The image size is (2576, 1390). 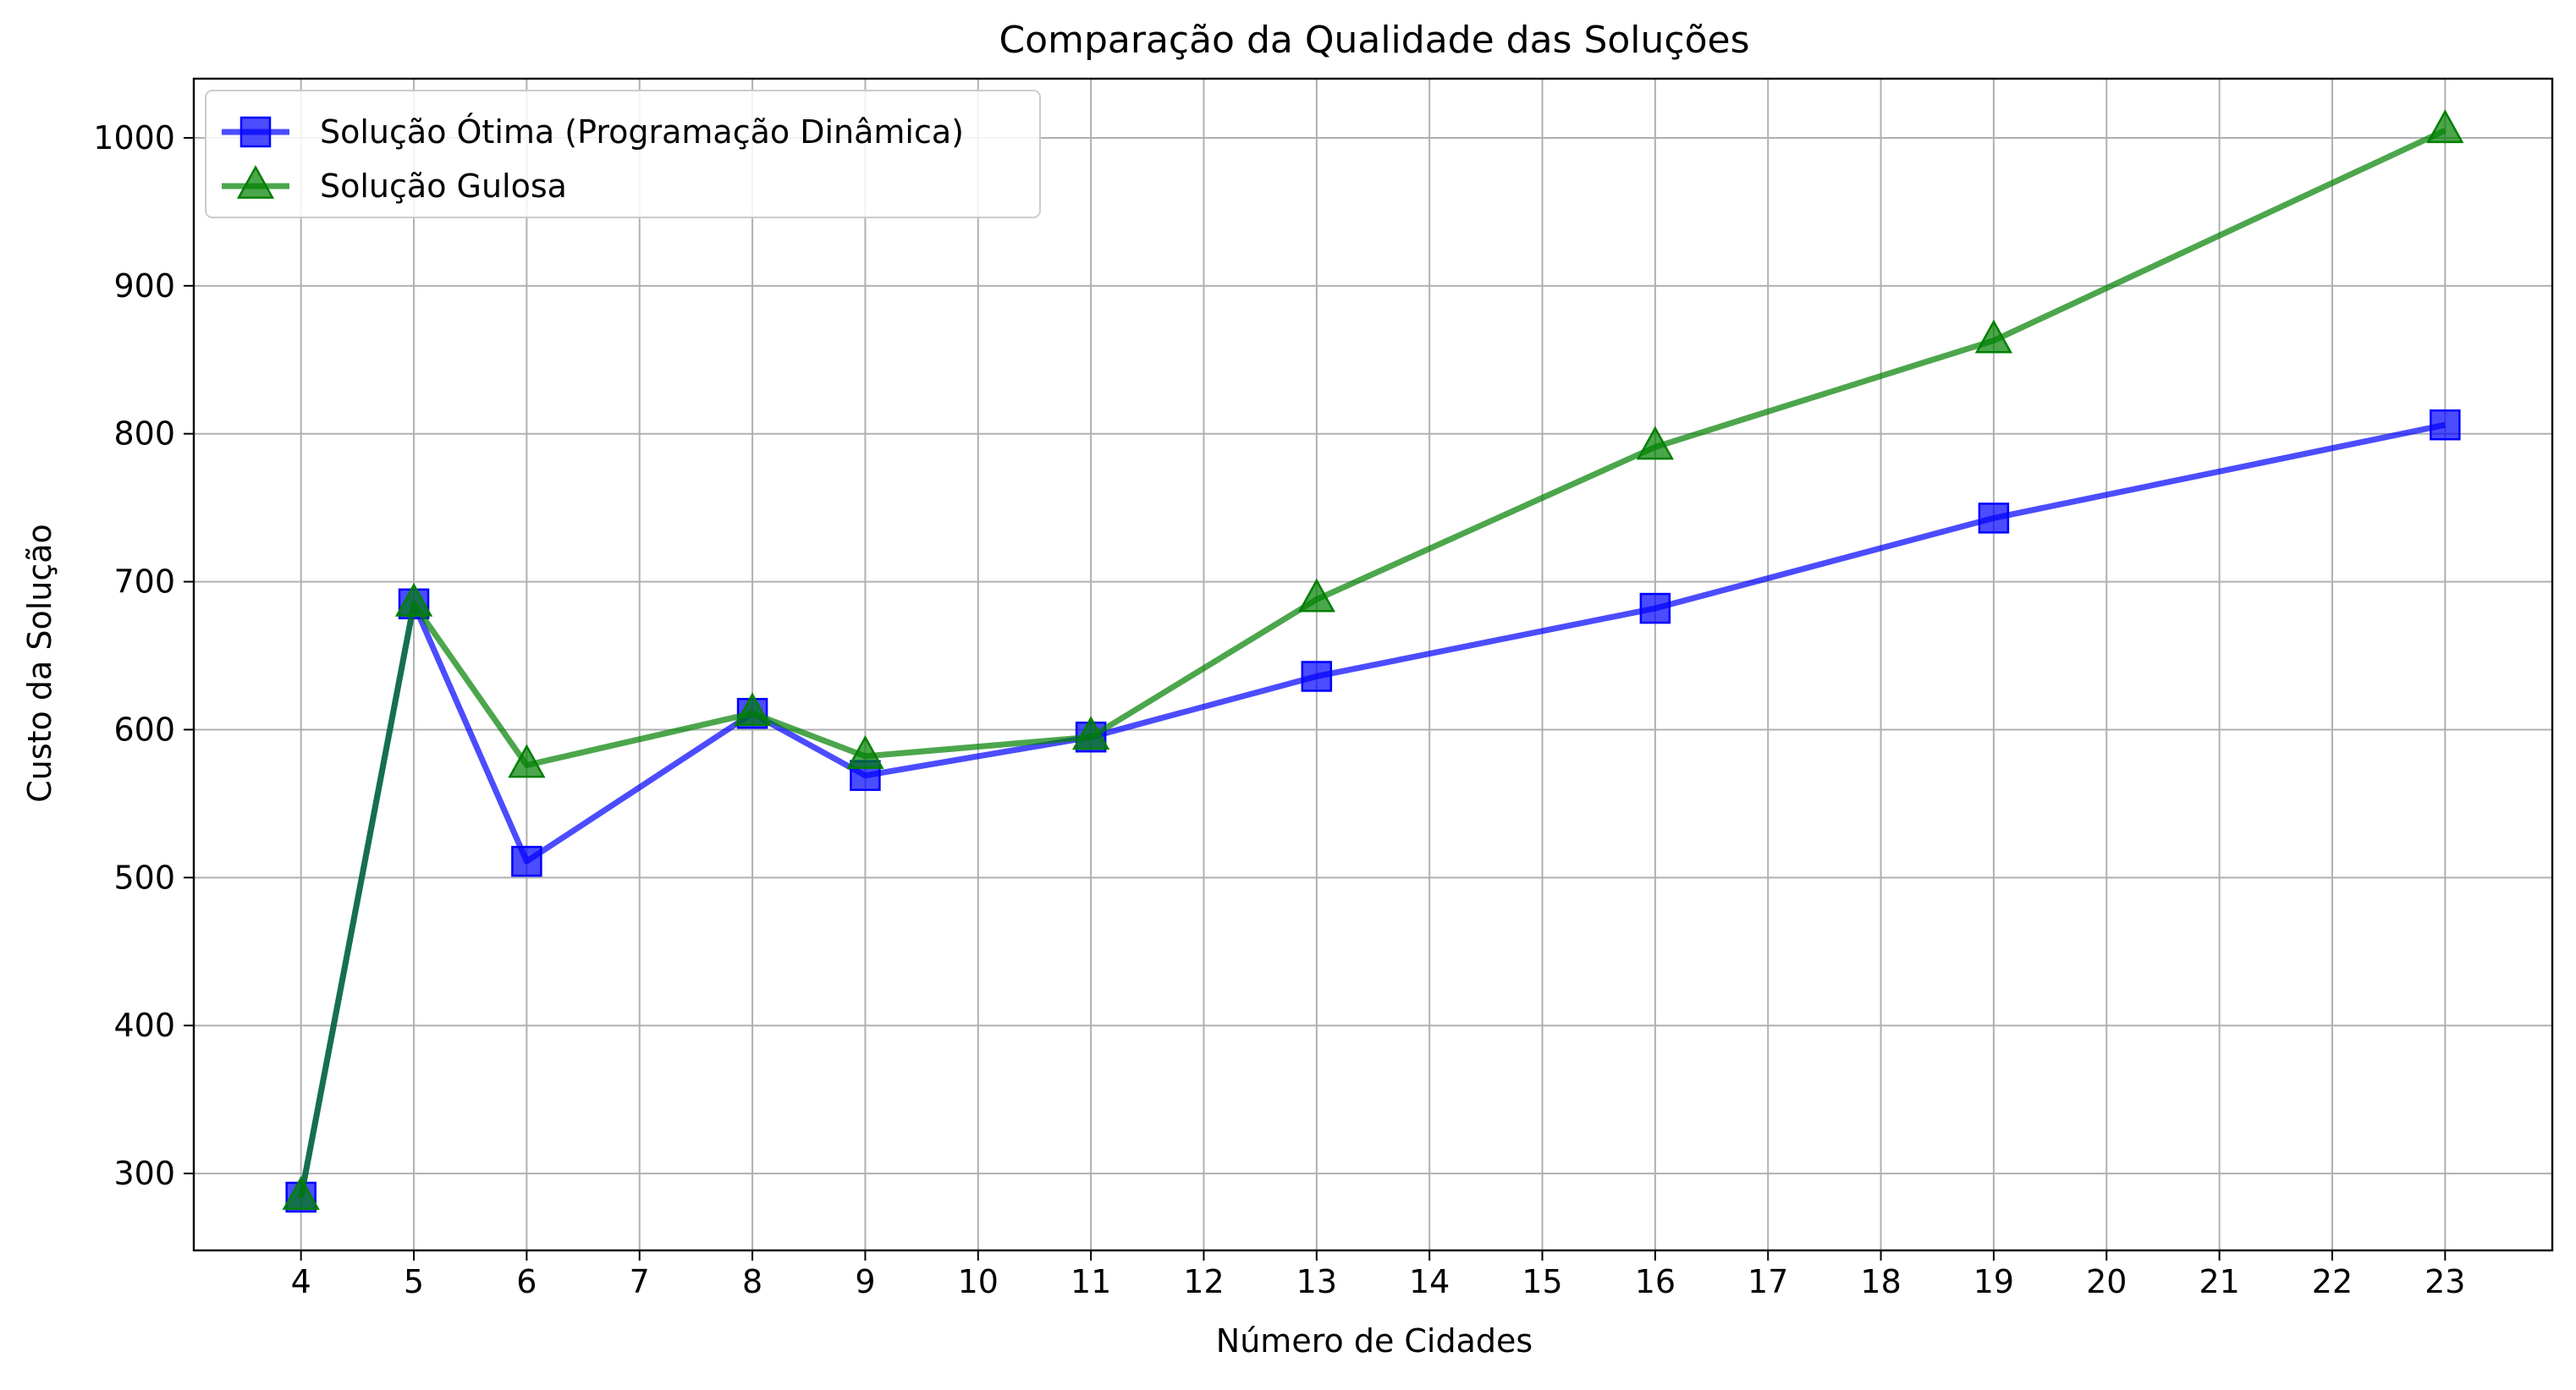 What do you see at coordinates (39, 663) in the screenshot?
I see `y-axis-label: Custo da Solução` at bounding box center [39, 663].